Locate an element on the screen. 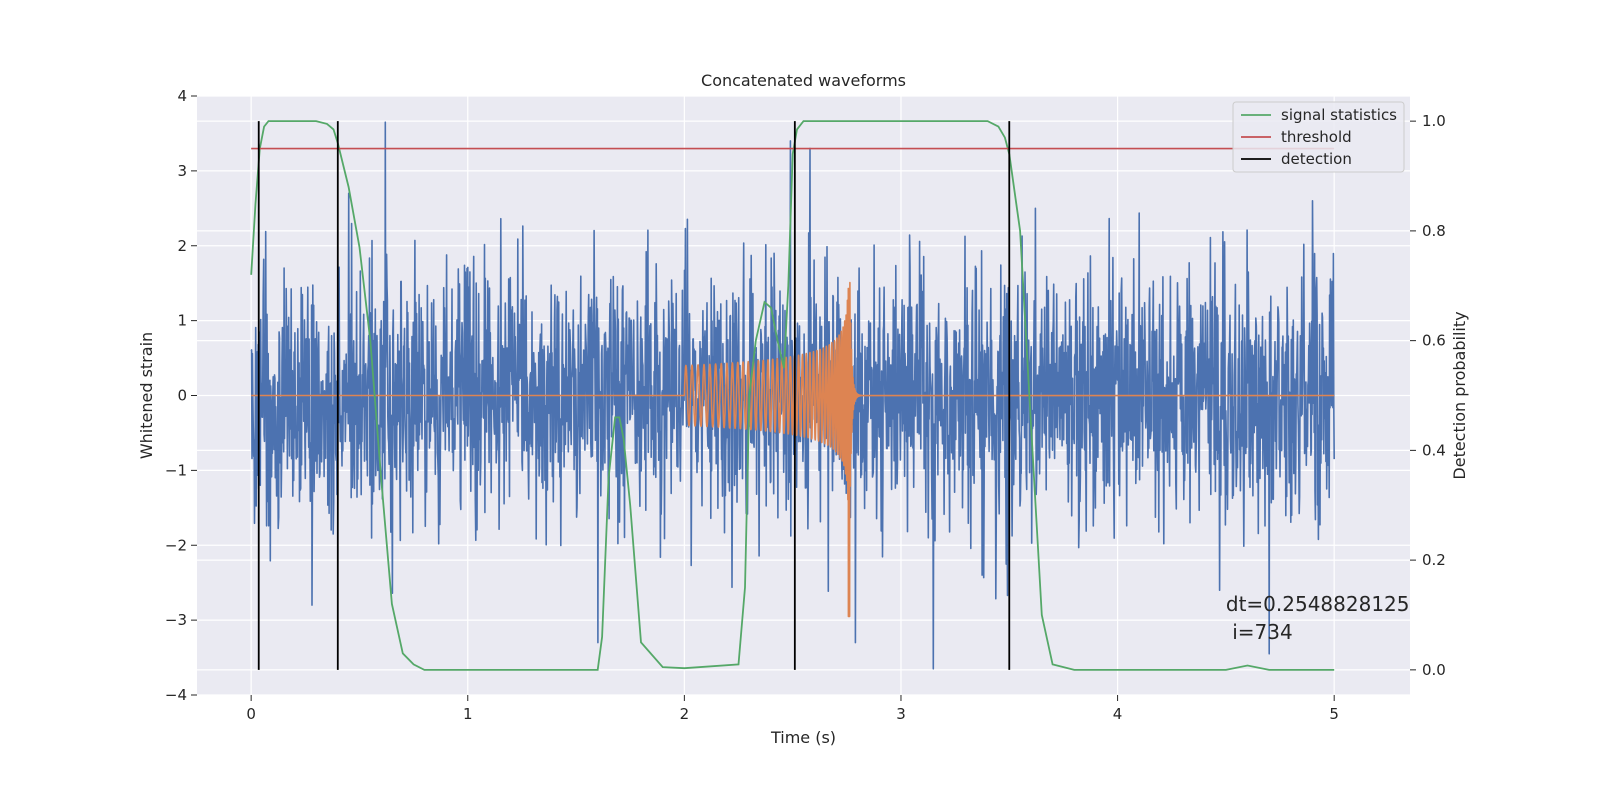 The width and height of the screenshot is (1600, 800). chart-title: Concatenated waveforms is located at coordinates (803, 80).